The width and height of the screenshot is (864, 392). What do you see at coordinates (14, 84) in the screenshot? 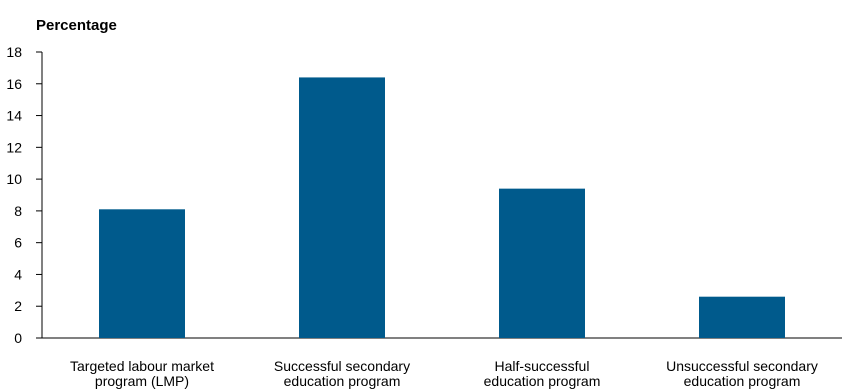
I see `y-tick-label: 16` at bounding box center [14, 84].